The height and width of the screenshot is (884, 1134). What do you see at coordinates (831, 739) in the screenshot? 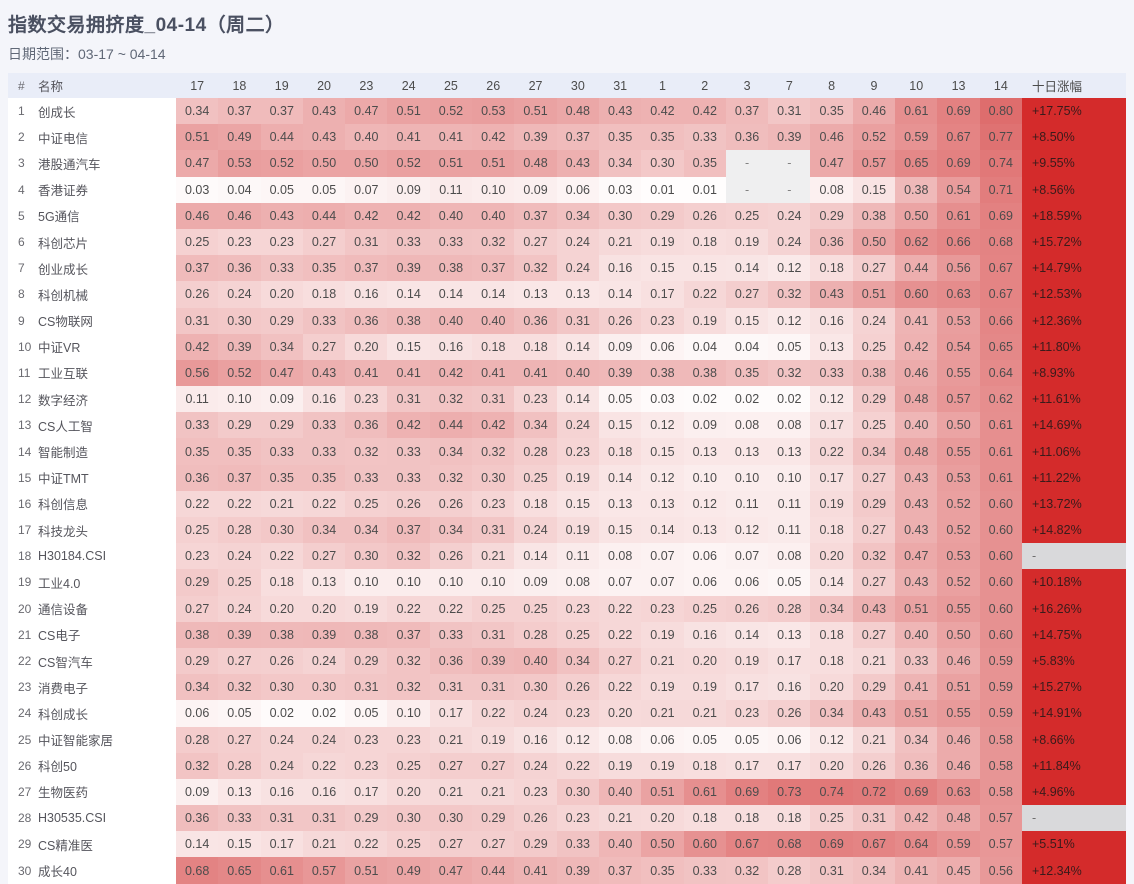
I see `heat-cell: 0.12` at bounding box center [831, 739].